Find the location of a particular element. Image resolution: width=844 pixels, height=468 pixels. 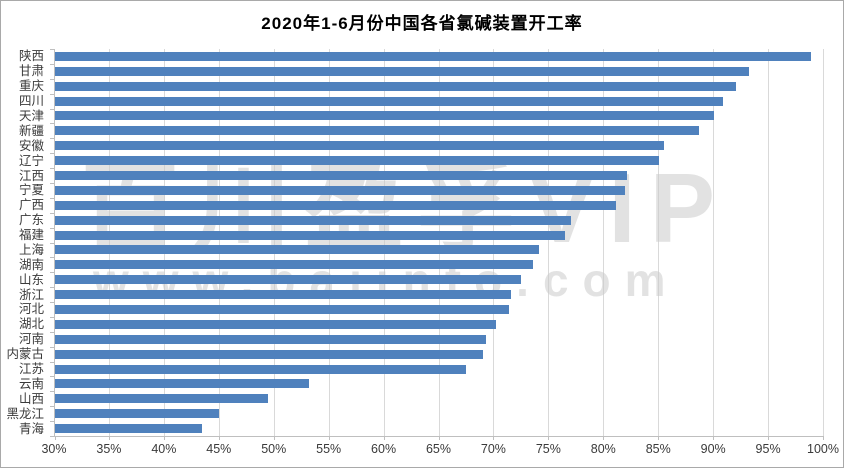

bar-山东 is located at coordinates (288, 280).